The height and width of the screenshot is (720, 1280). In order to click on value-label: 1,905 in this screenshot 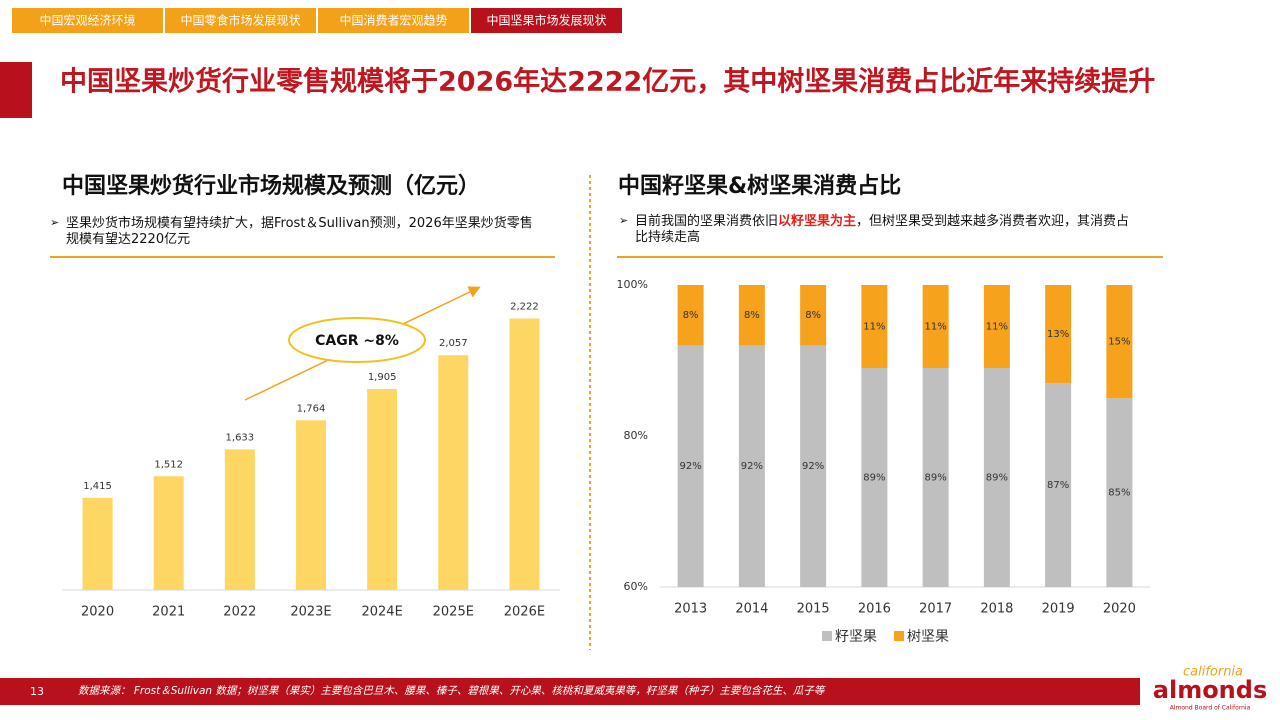, I will do `click(382, 377)`.